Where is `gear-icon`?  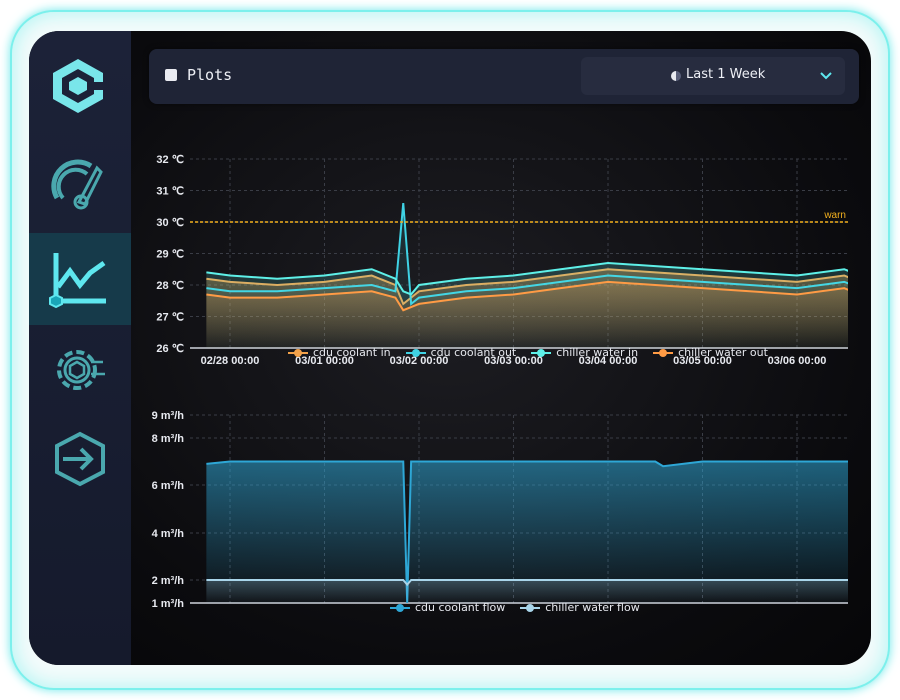
gear-icon is located at coordinates (81, 370).